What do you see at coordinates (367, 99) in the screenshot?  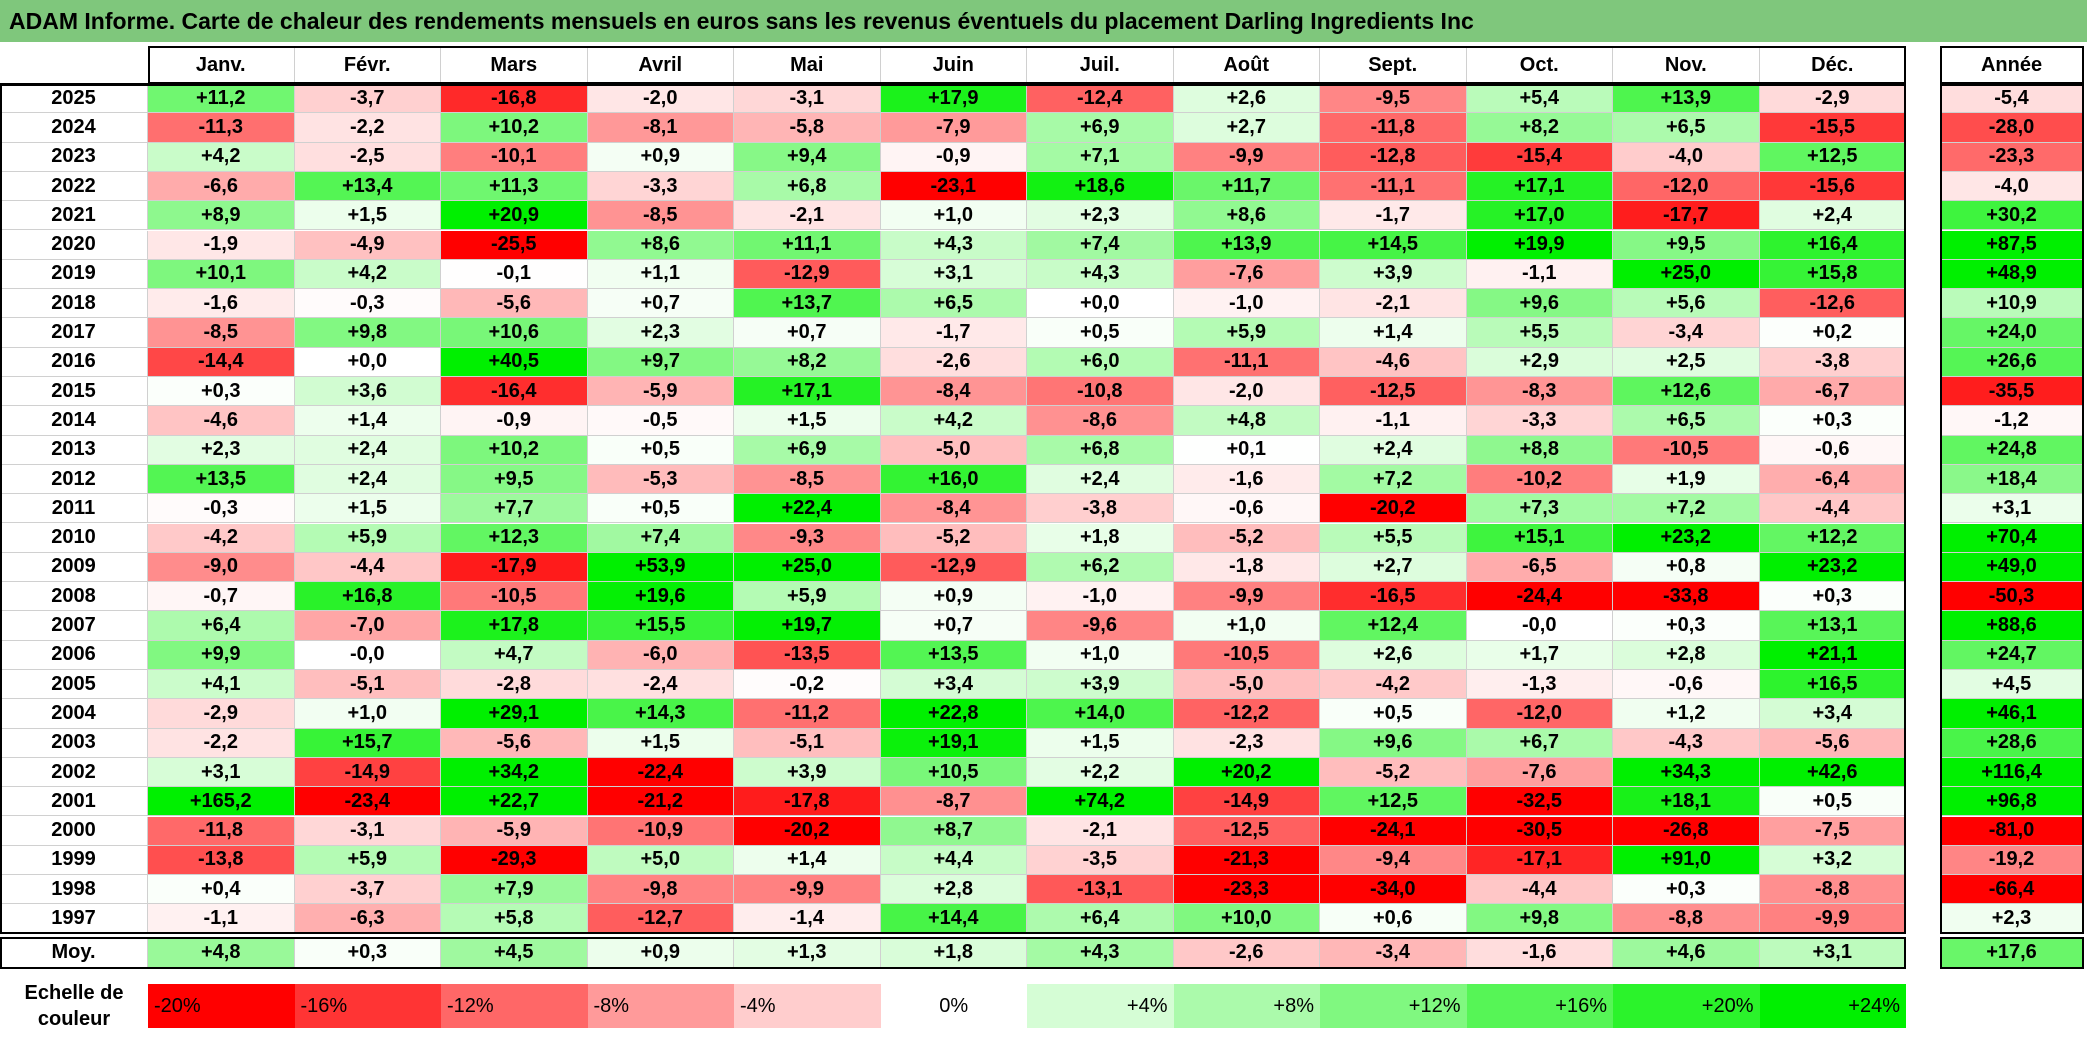 I see `heatmap-cell: -3,7` at bounding box center [367, 99].